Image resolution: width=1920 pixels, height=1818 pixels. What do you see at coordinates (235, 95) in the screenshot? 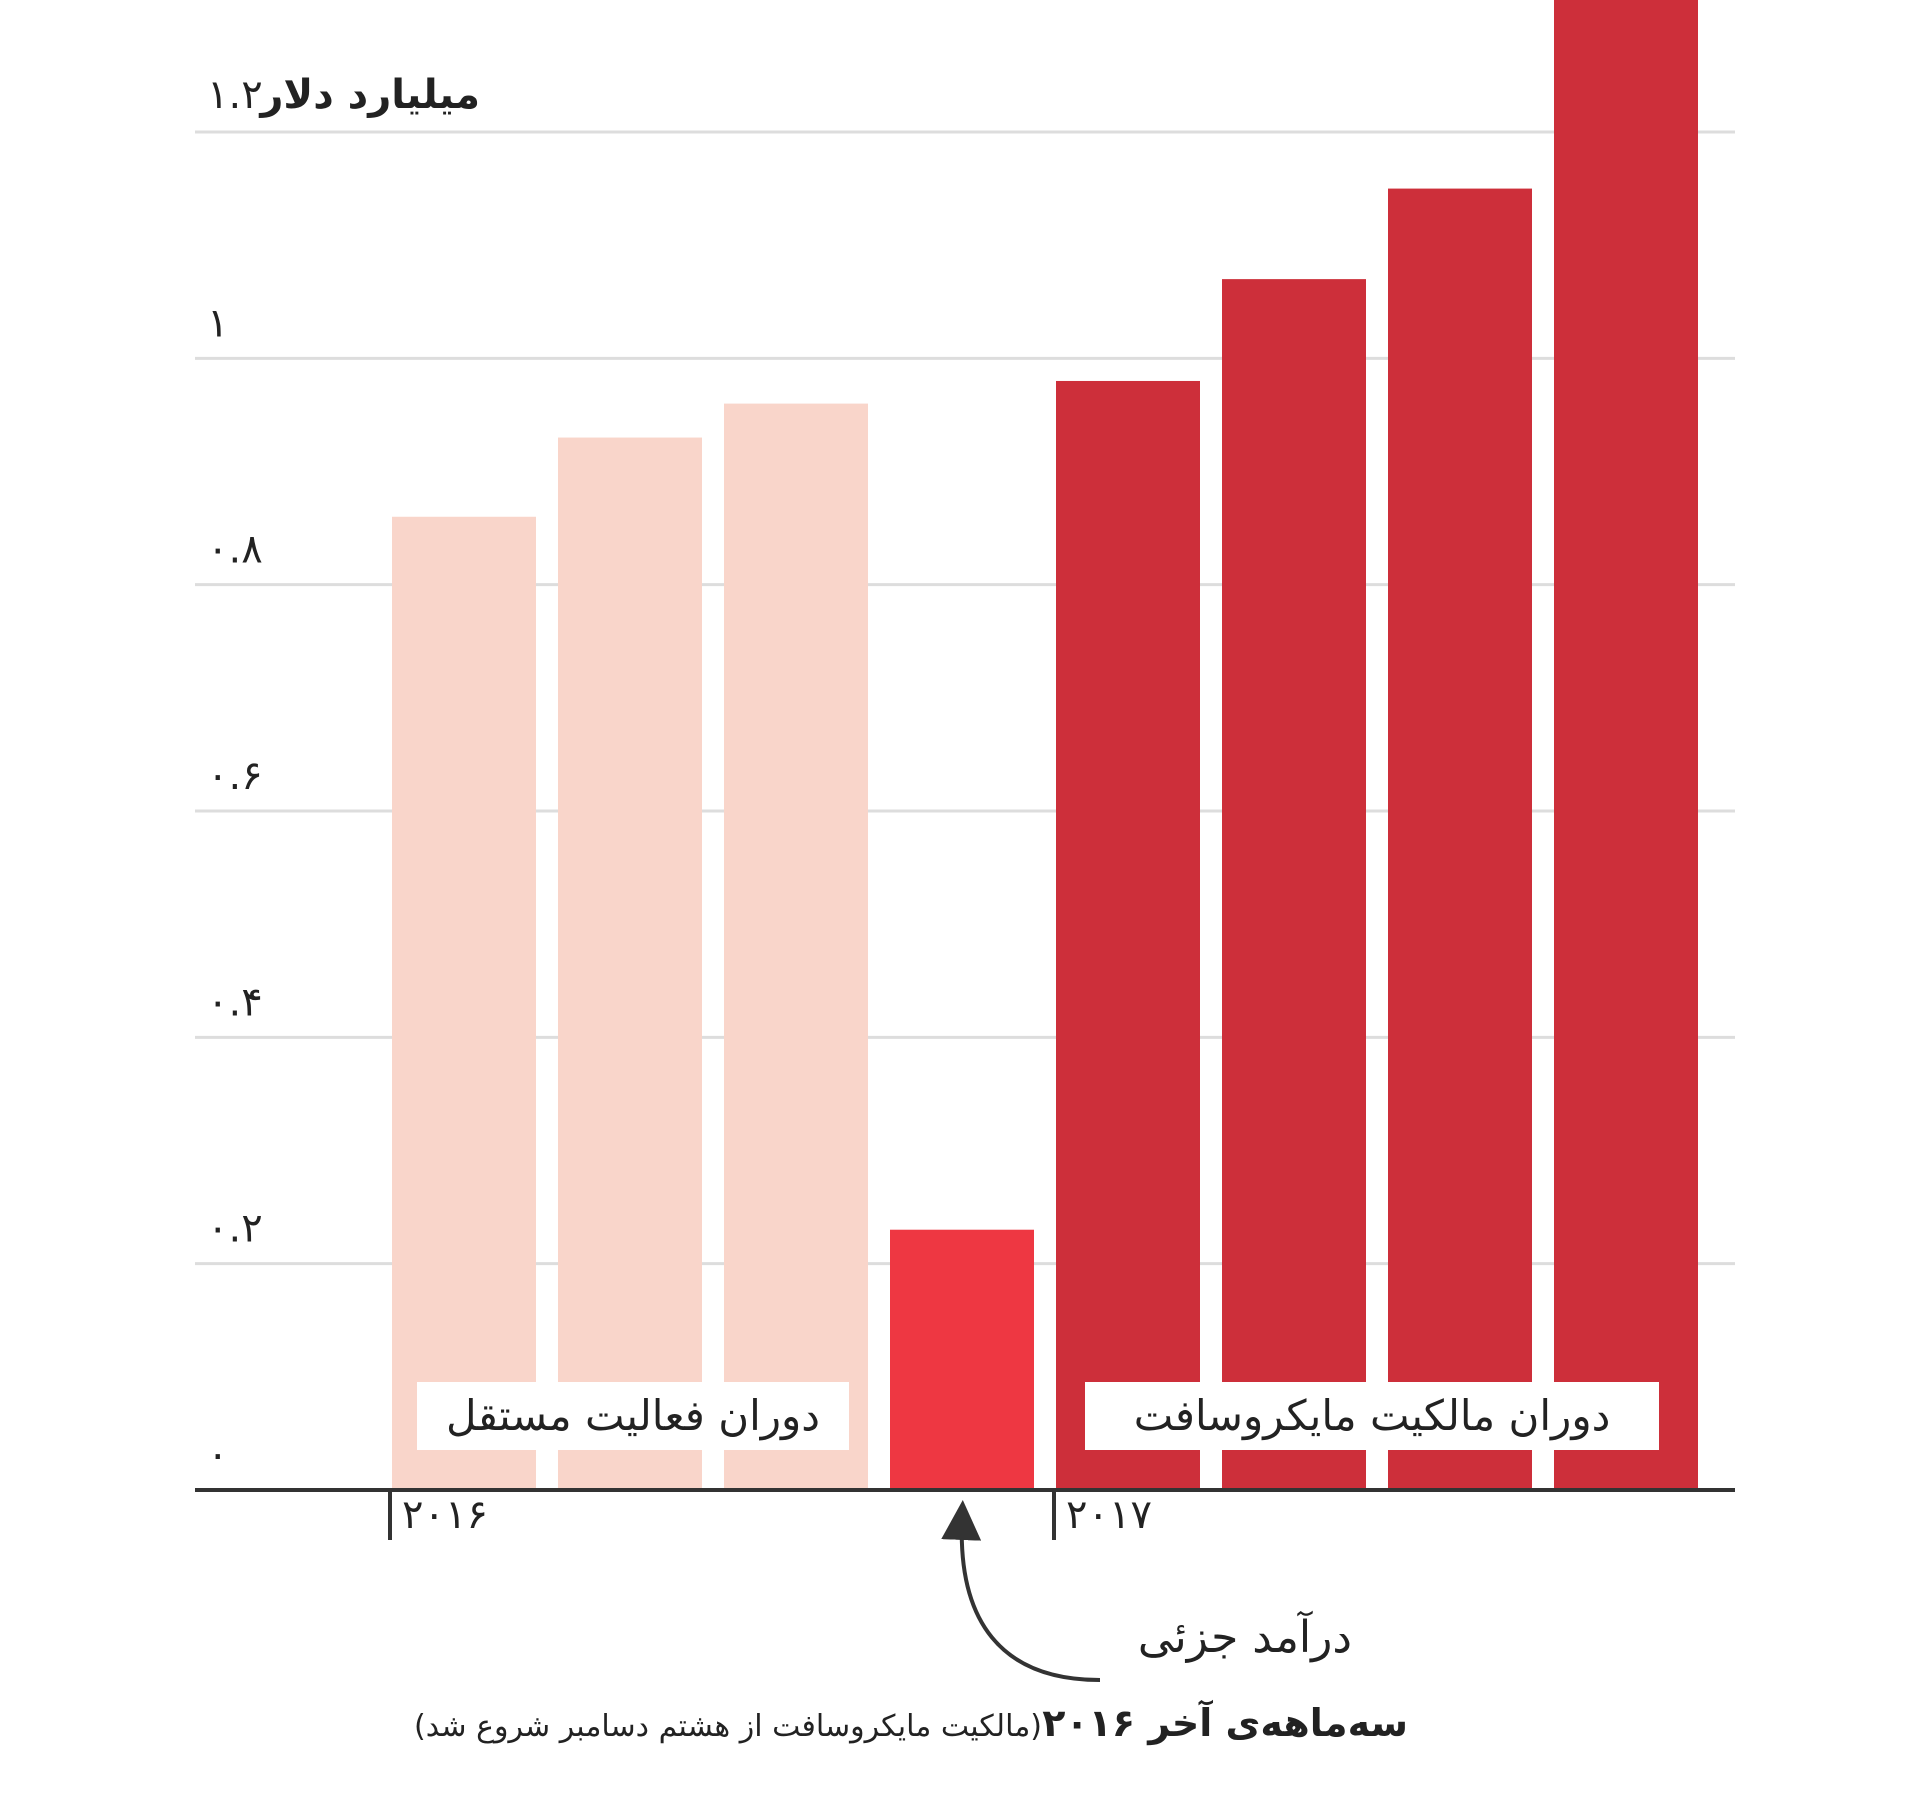
I see `y-tick-label: ۱.۲` at bounding box center [235, 95].